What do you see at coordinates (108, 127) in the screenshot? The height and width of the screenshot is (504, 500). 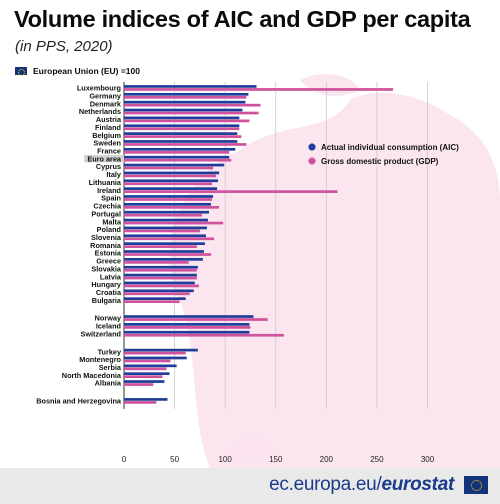 I see `category-label: Finland` at bounding box center [108, 127].